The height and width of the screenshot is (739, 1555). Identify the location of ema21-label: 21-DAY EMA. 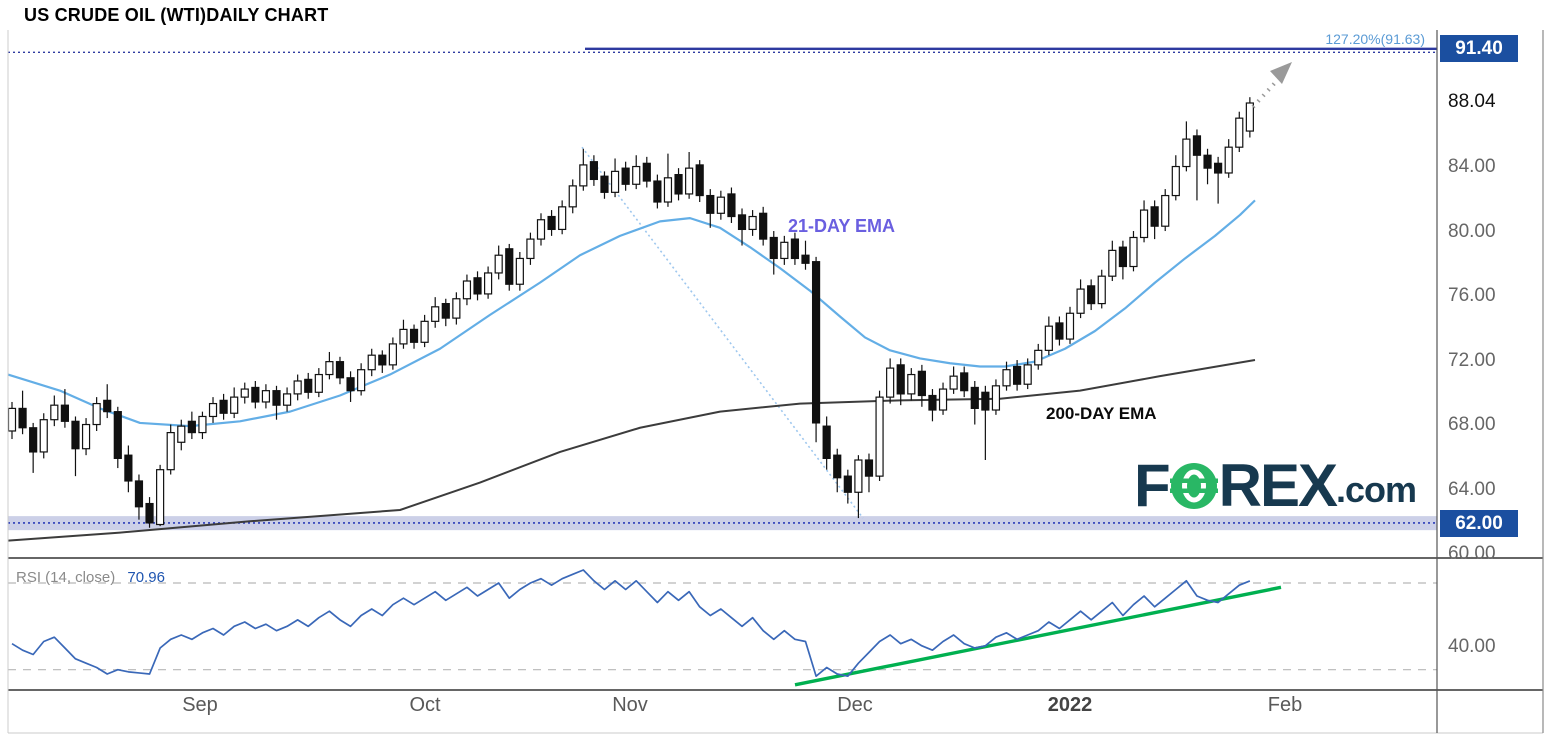
(842, 226).